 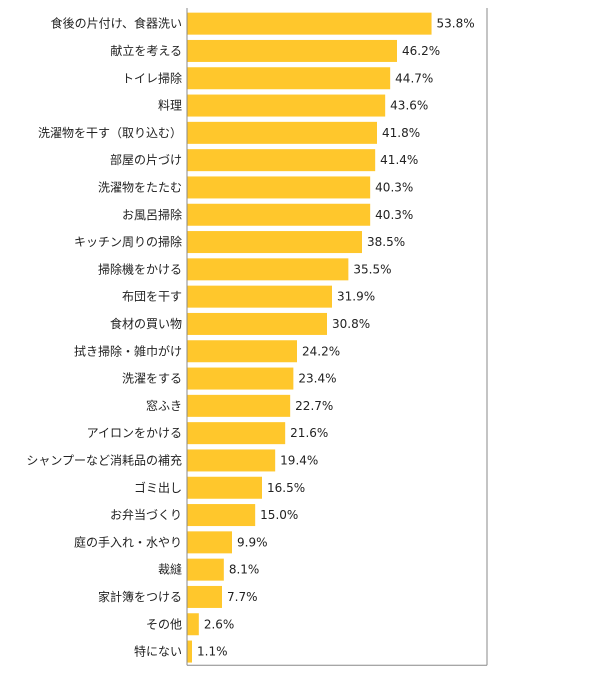 I want to click on category-label: 布団を干す, so click(x=152, y=297).